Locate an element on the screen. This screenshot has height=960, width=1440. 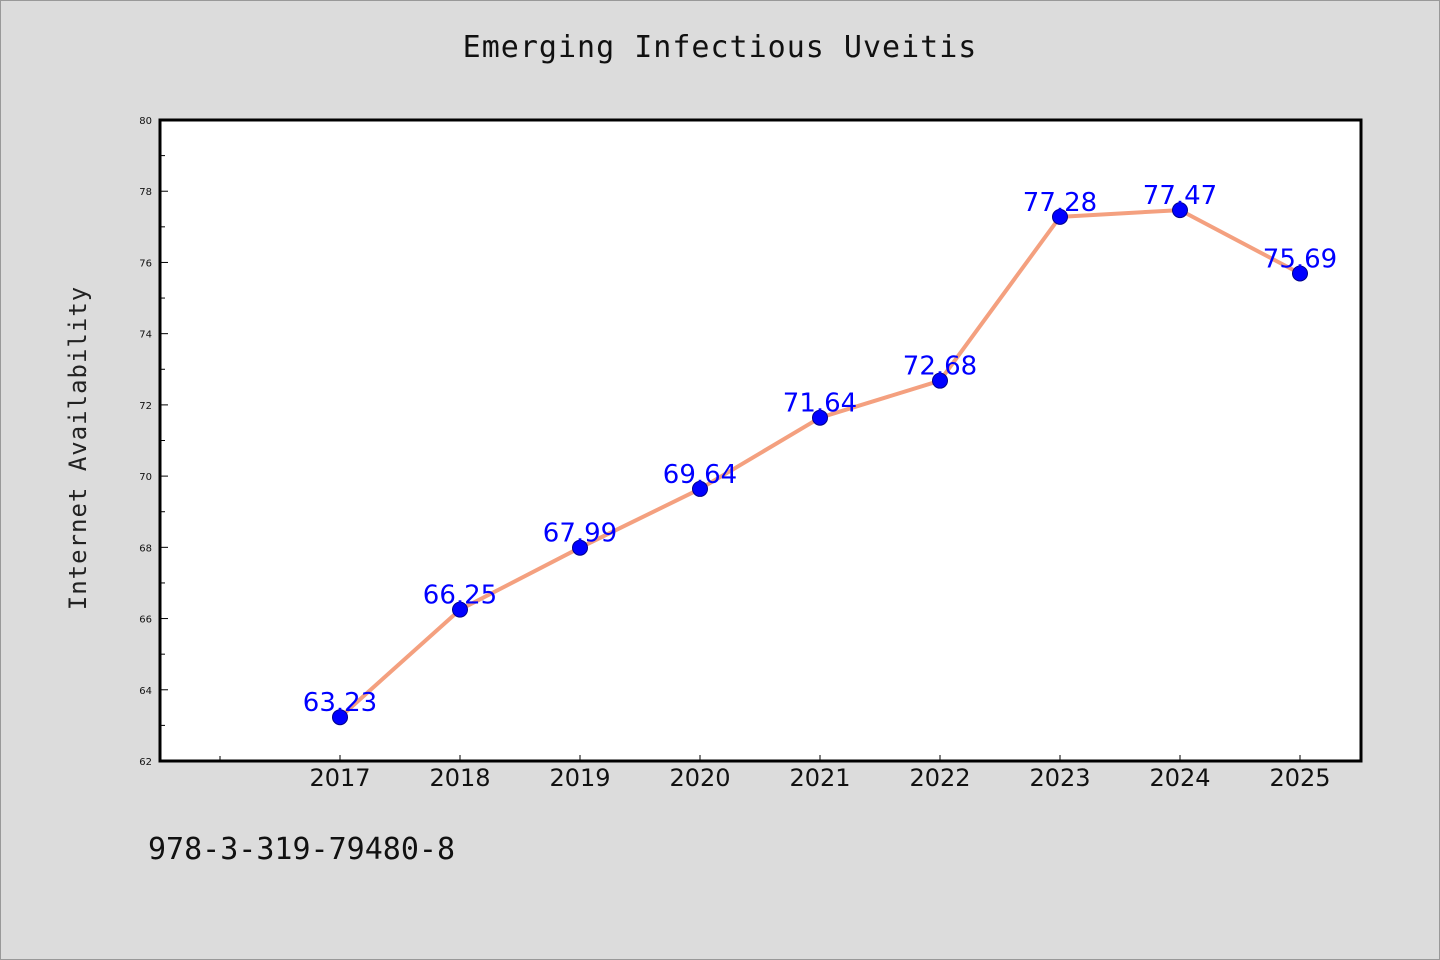
y-tick-label: 78 is located at coordinates (145, 192).